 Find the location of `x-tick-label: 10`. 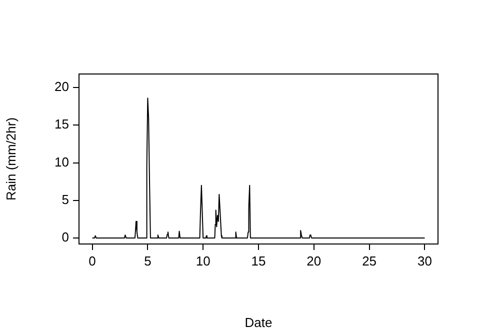

x-tick-label: 10 is located at coordinates (203, 260).